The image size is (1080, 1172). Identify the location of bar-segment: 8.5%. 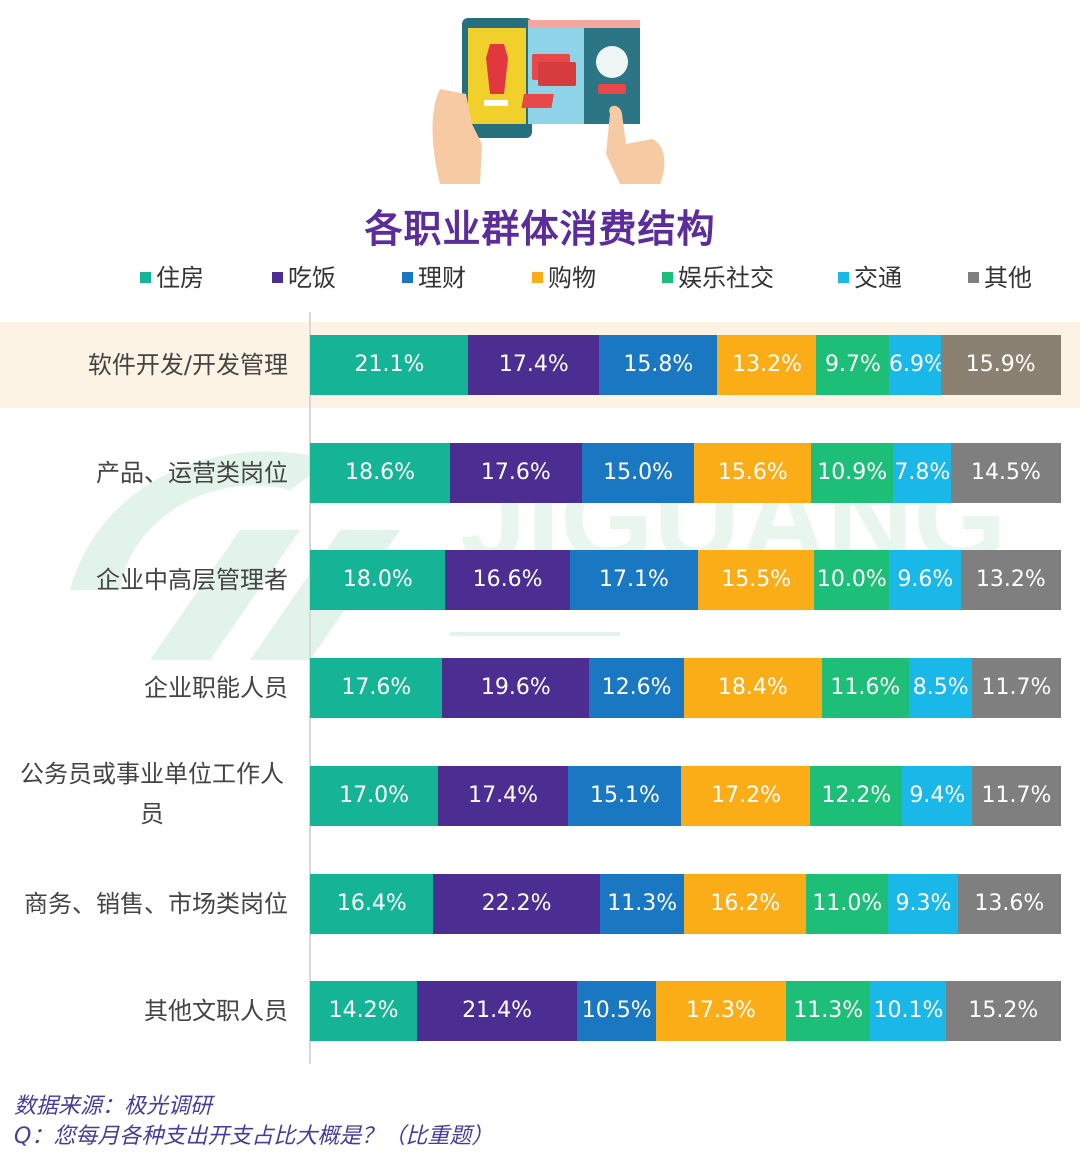
(940, 688).